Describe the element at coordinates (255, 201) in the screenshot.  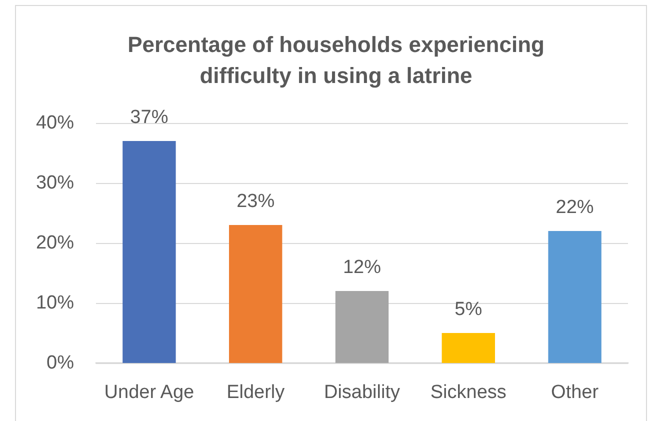
I see `data-label: 23%` at that location.